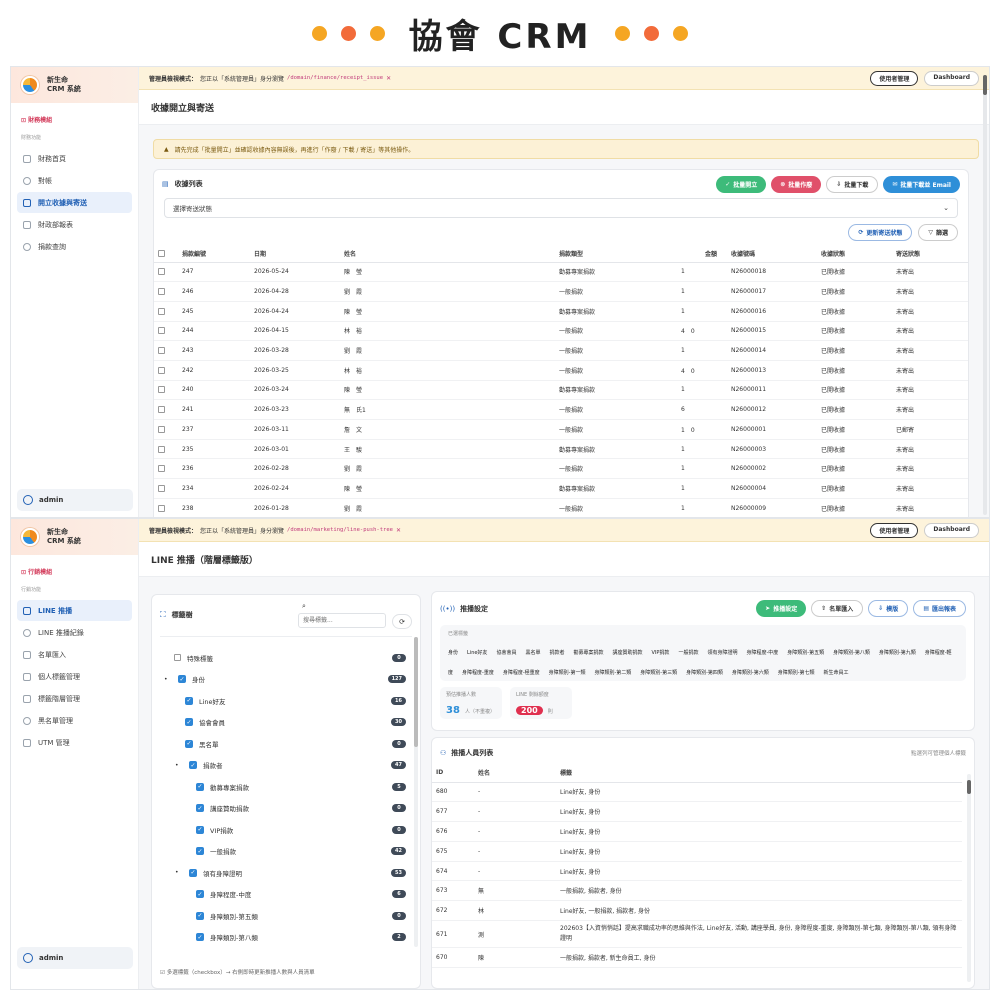  What do you see at coordinates (561, 208) in the screenshot?
I see `send-status-select: 選擇寄送狀態 ⌄` at bounding box center [561, 208].